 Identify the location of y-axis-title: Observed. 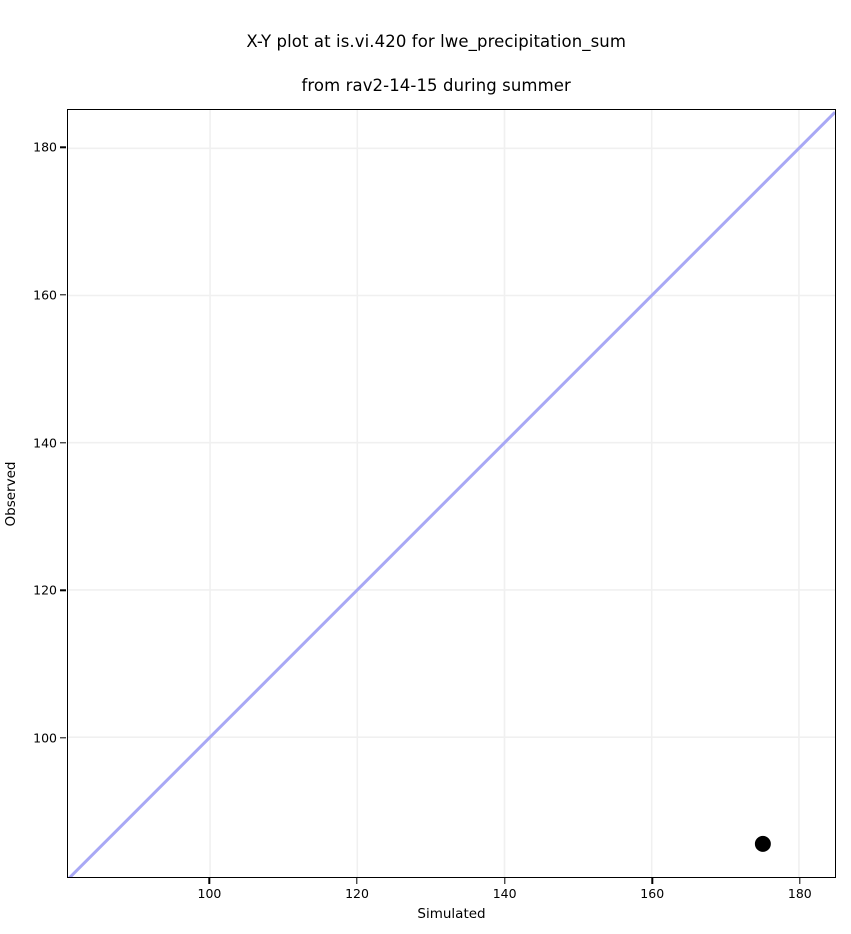
(11, 493).